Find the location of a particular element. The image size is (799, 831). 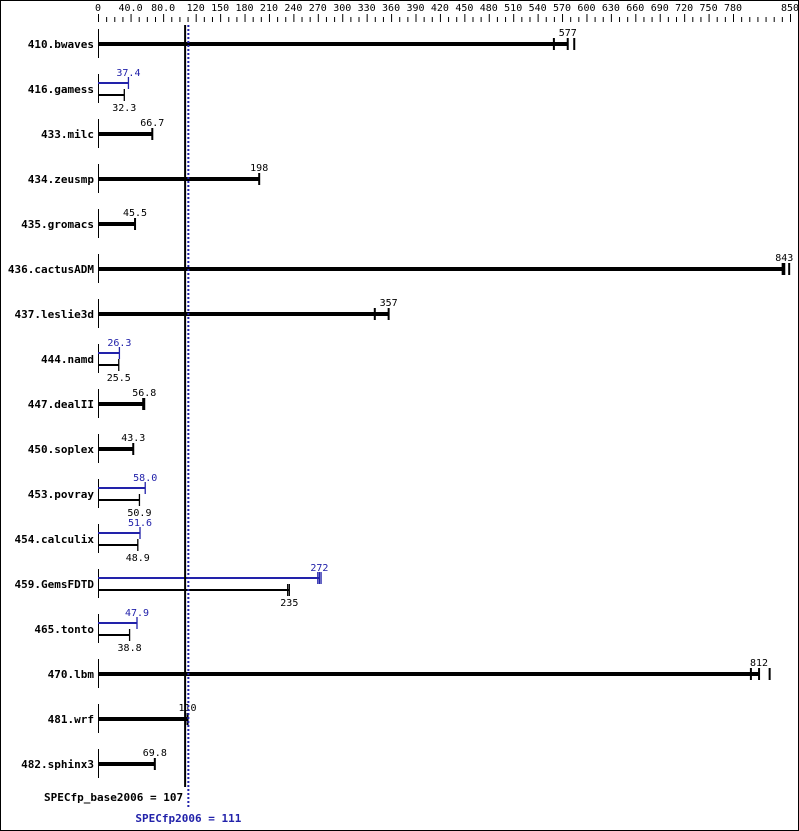

x-tick-label: 540 is located at coordinates (538, 8).